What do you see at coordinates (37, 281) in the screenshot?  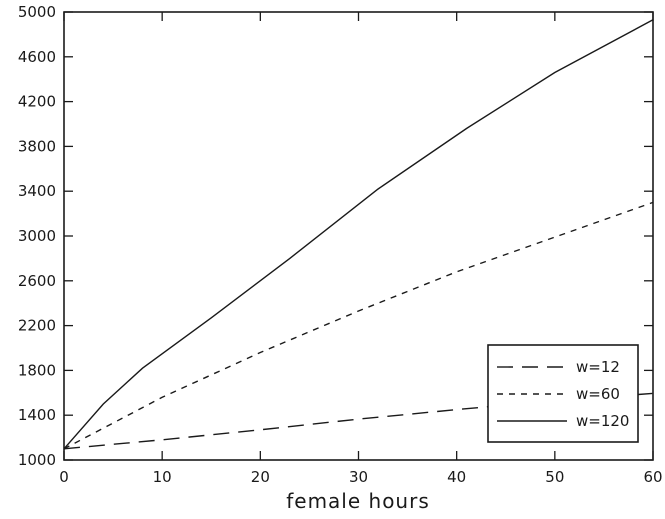 I see `y-tick-label: 2600` at bounding box center [37, 281].